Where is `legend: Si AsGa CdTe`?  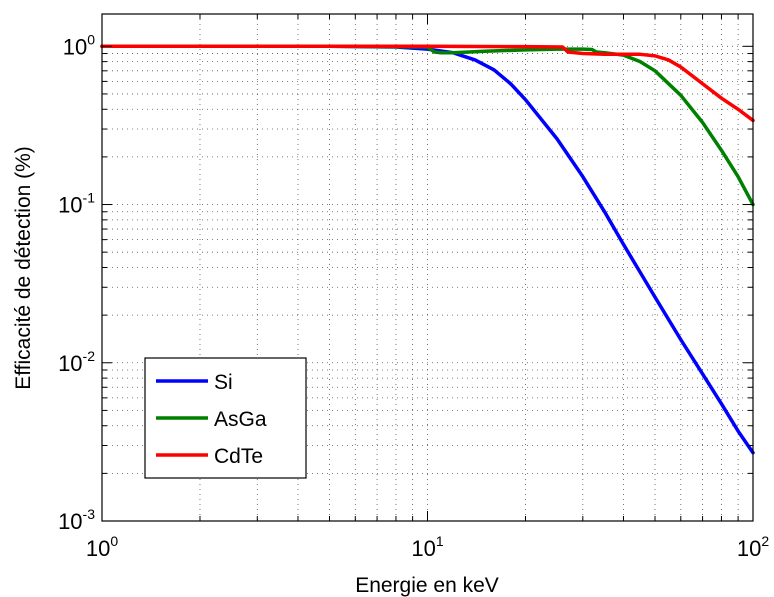 legend: Si AsGa CdTe is located at coordinates (225, 418).